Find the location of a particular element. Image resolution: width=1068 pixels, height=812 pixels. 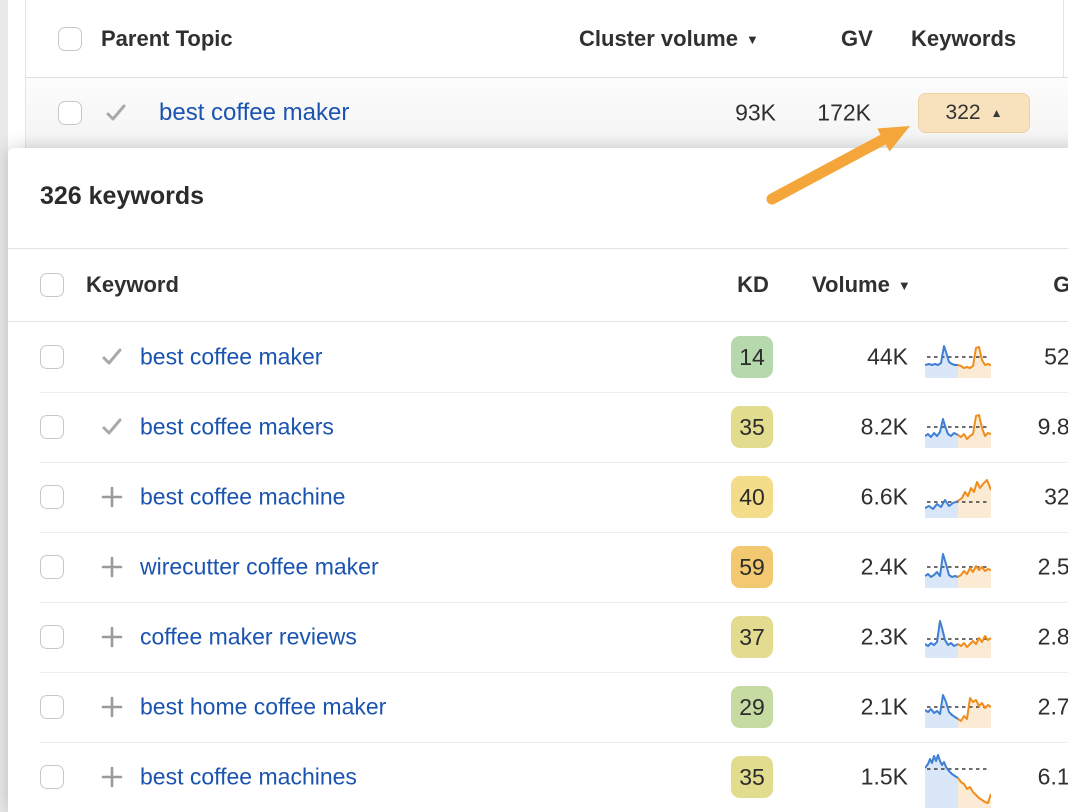

keyword-row: coffee maker reviews 37 2.3K 2.8K is located at coordinates (538, 637).